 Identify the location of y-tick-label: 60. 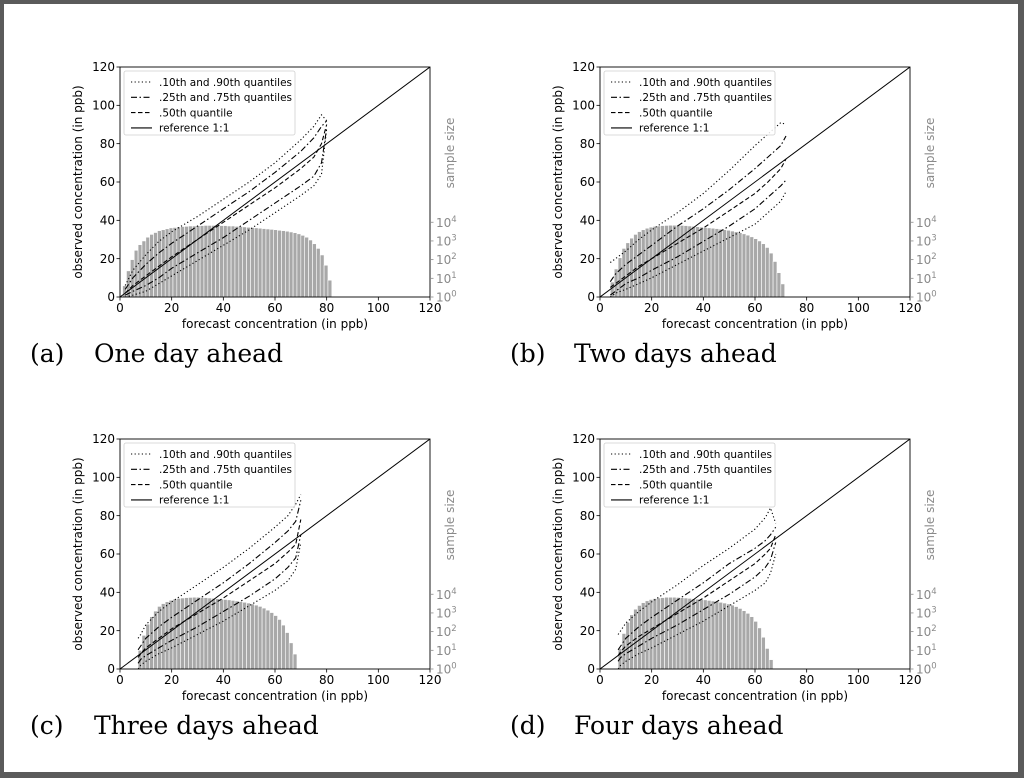
(107, 554).